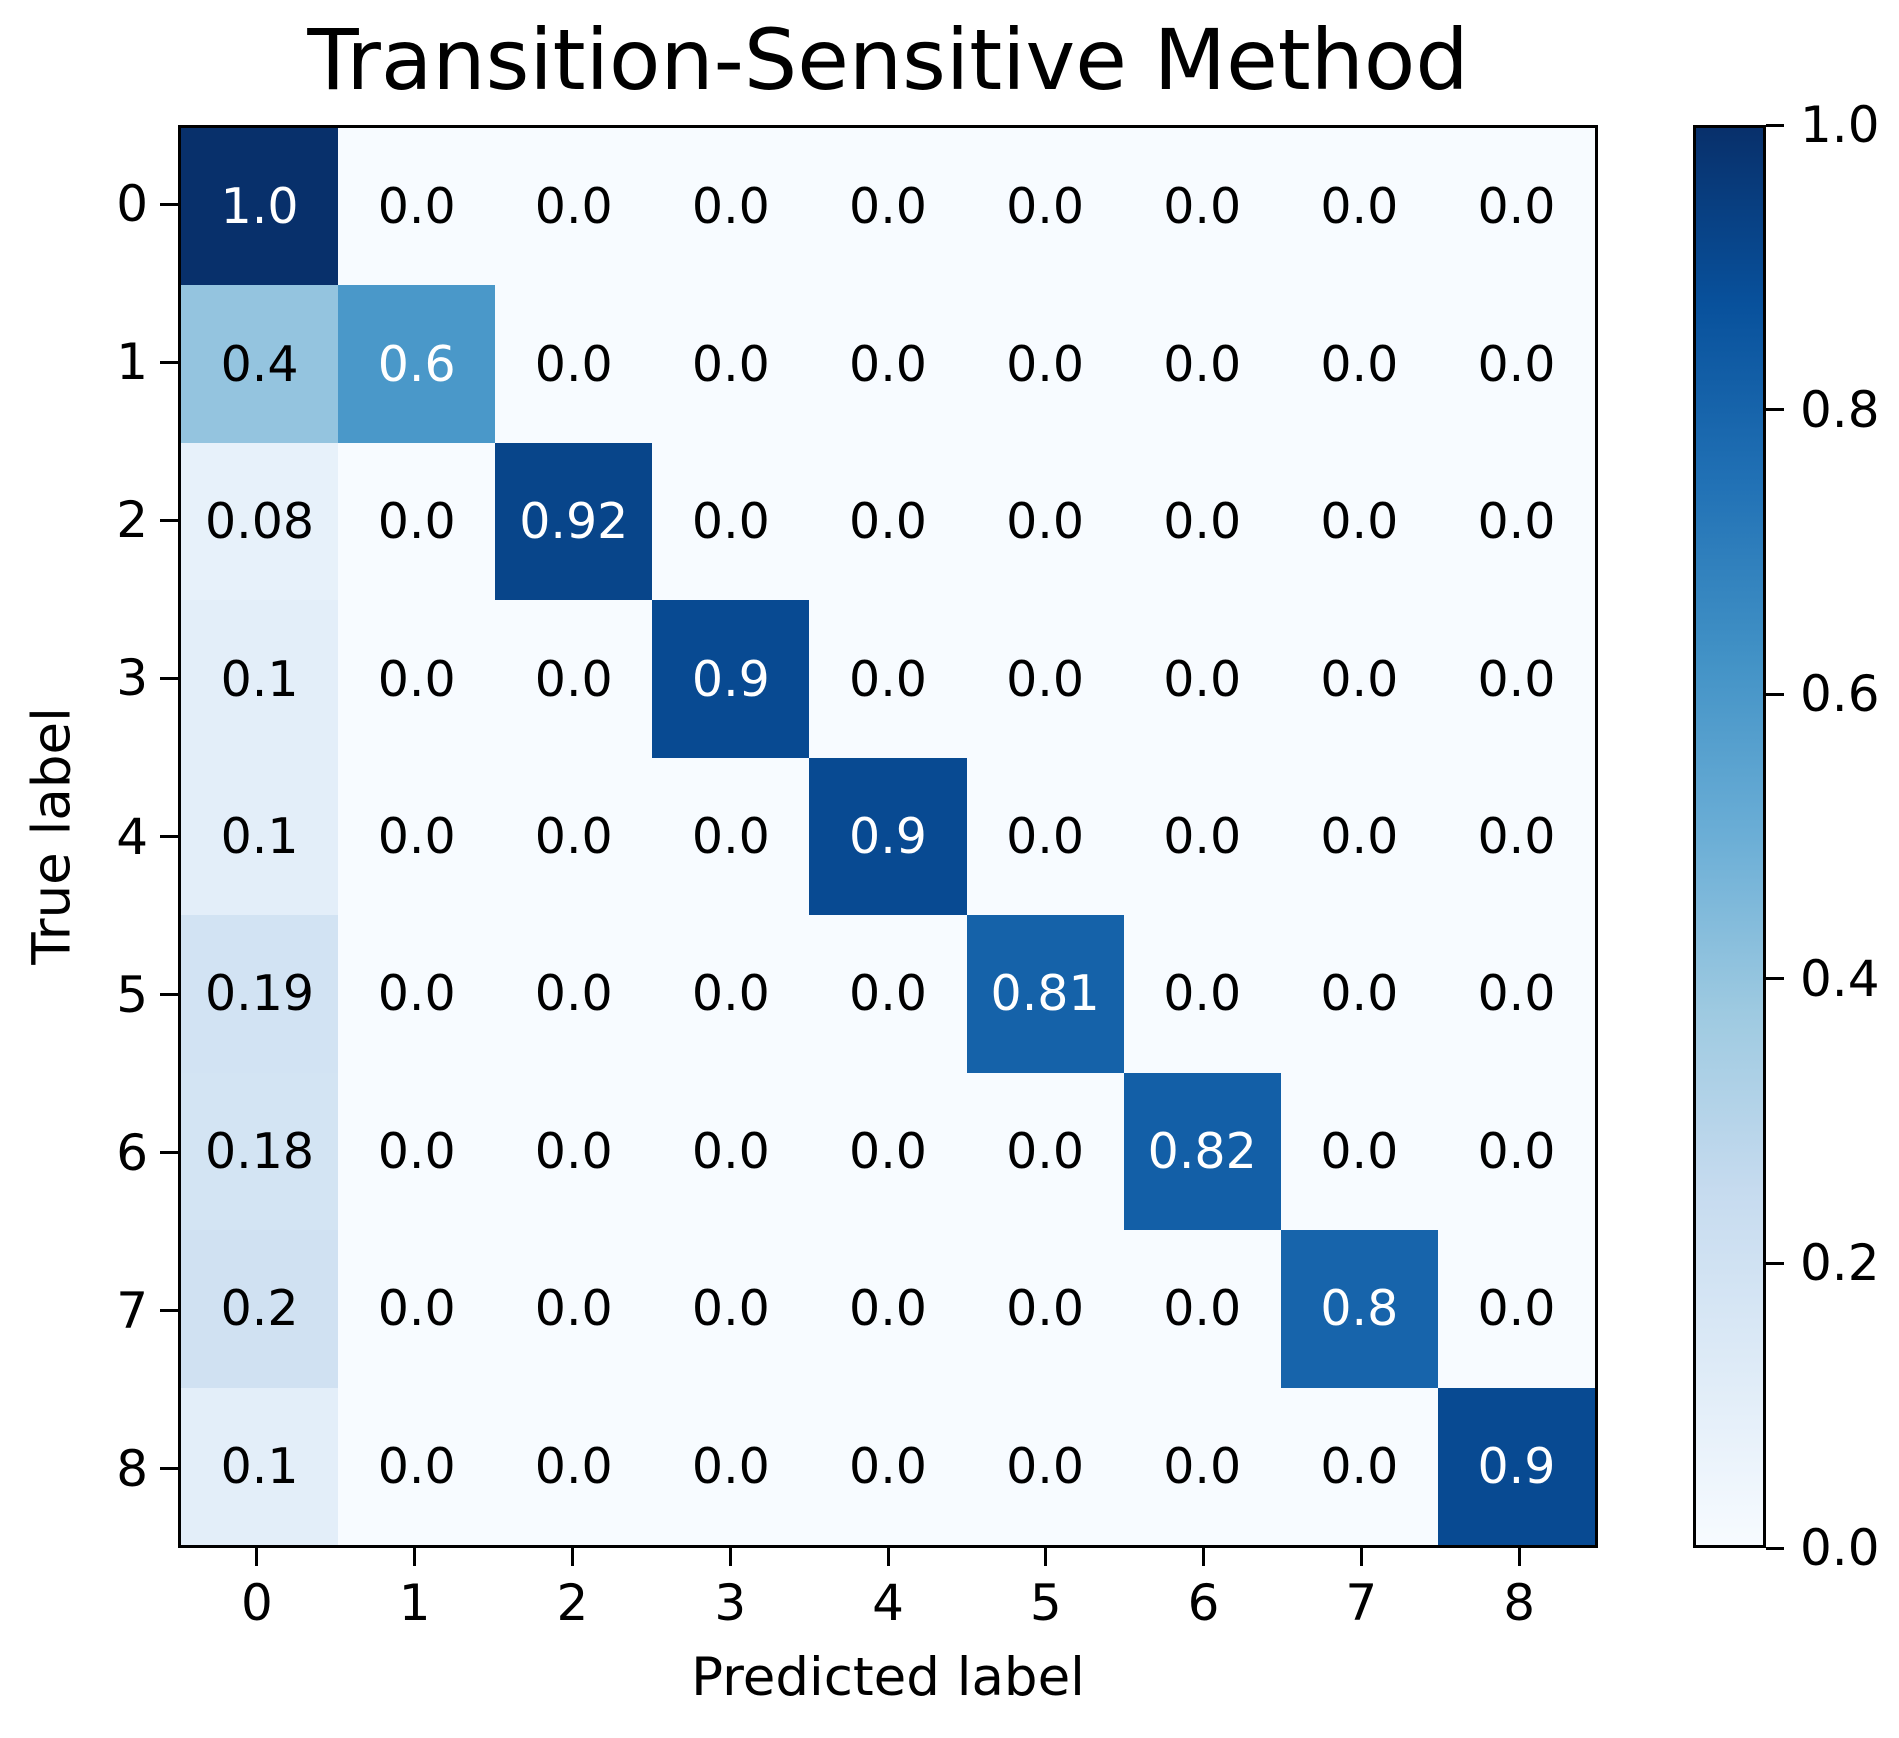  What do you see at coordinates (132, 362) in the screenshot?
I see `y-tick-label: 1` at bounding box center [132, 362].